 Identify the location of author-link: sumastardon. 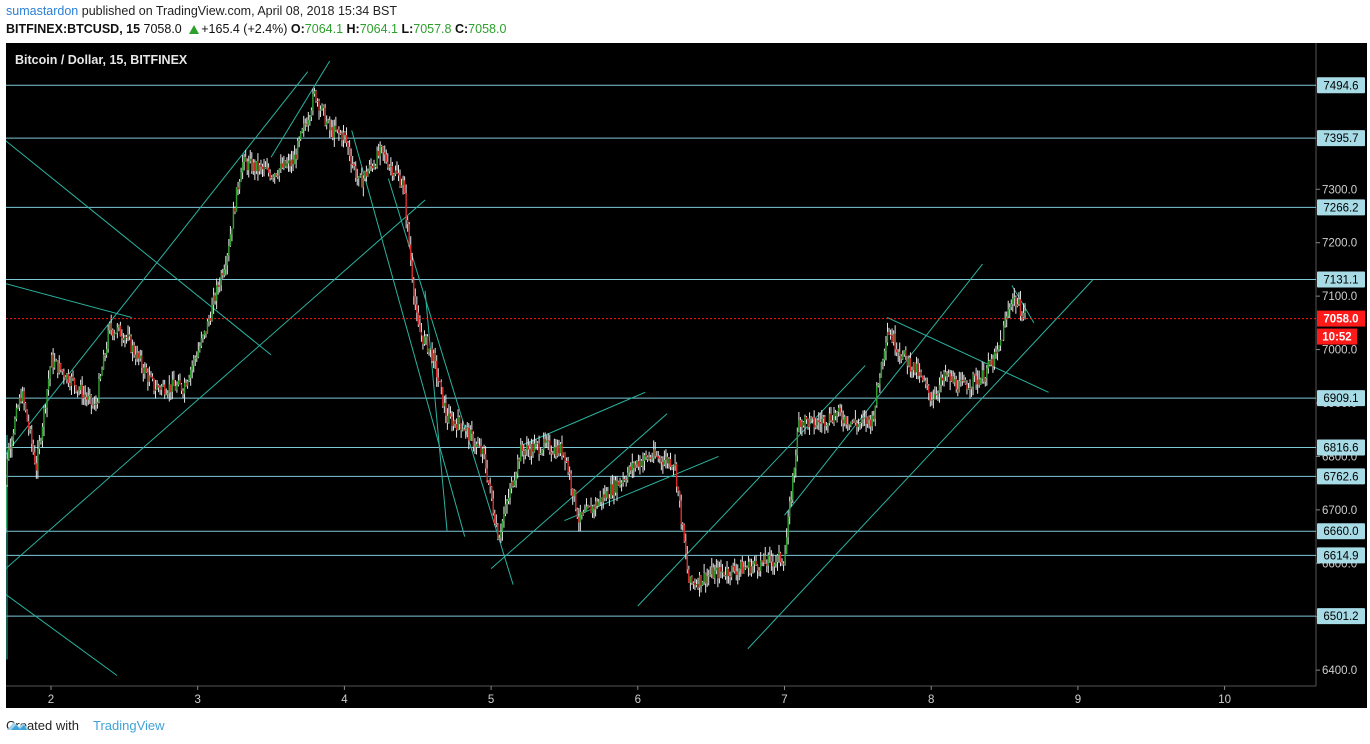
(42, 11).